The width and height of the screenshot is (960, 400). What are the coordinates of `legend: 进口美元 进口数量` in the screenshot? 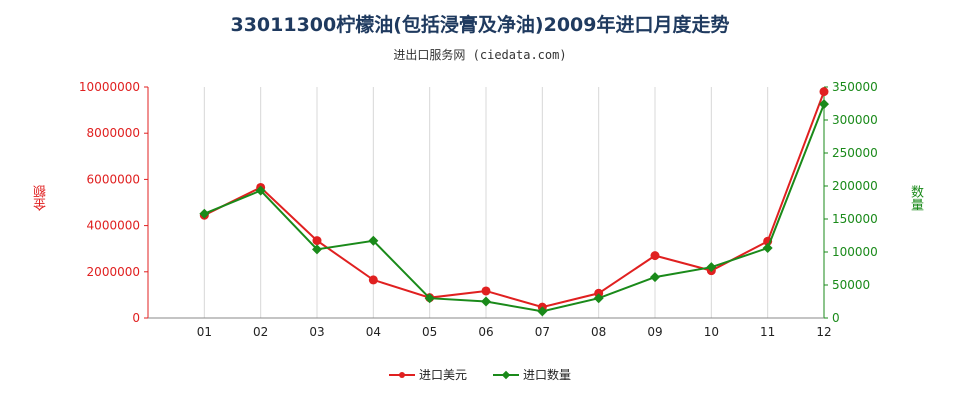 It's located at (480, 374).